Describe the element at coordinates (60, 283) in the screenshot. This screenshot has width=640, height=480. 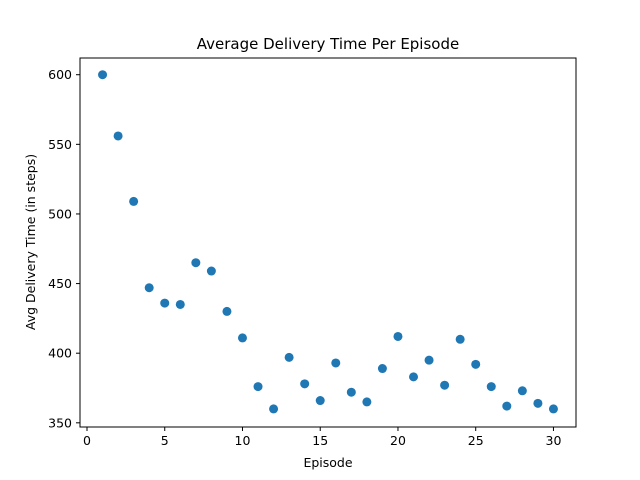
I see `y-tick-label: 450` at that location.